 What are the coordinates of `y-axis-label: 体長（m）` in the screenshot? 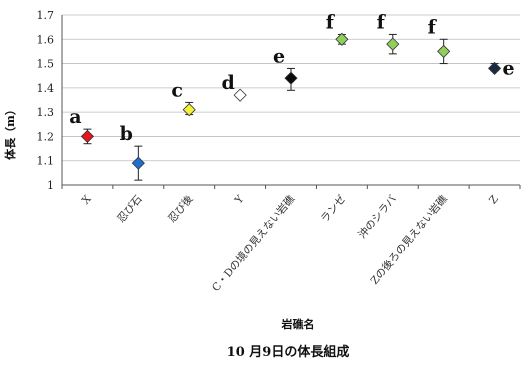 It's located at (10, 132).